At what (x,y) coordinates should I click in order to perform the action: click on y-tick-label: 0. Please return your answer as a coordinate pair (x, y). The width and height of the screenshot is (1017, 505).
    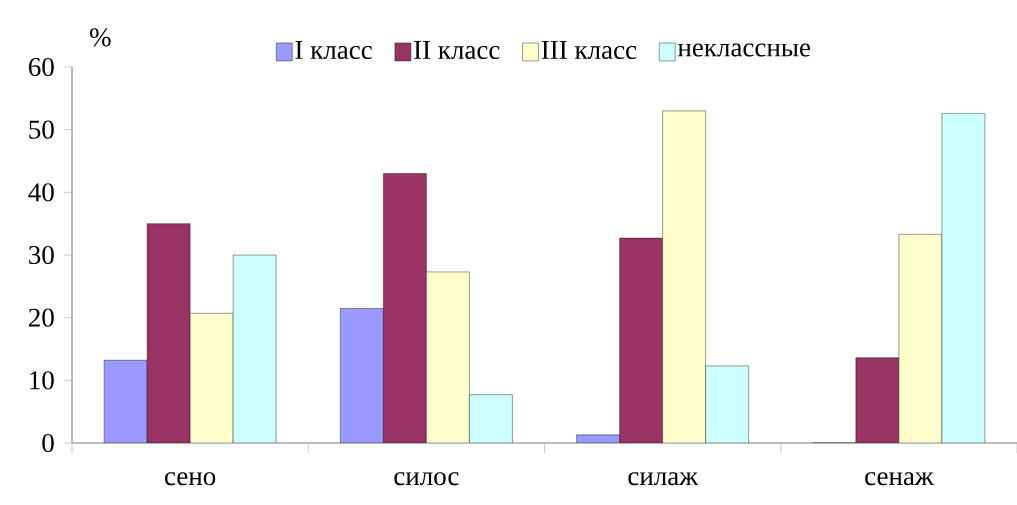
    Looking at the image, I should click on (48, 443).